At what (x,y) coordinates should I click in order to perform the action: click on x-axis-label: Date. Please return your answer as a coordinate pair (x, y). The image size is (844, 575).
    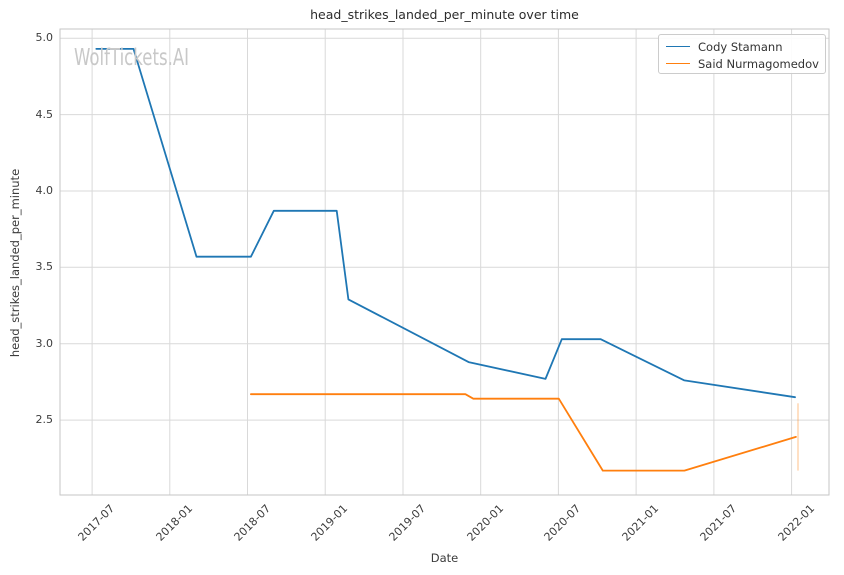
    Looking at the image, I should click on (444, 558).